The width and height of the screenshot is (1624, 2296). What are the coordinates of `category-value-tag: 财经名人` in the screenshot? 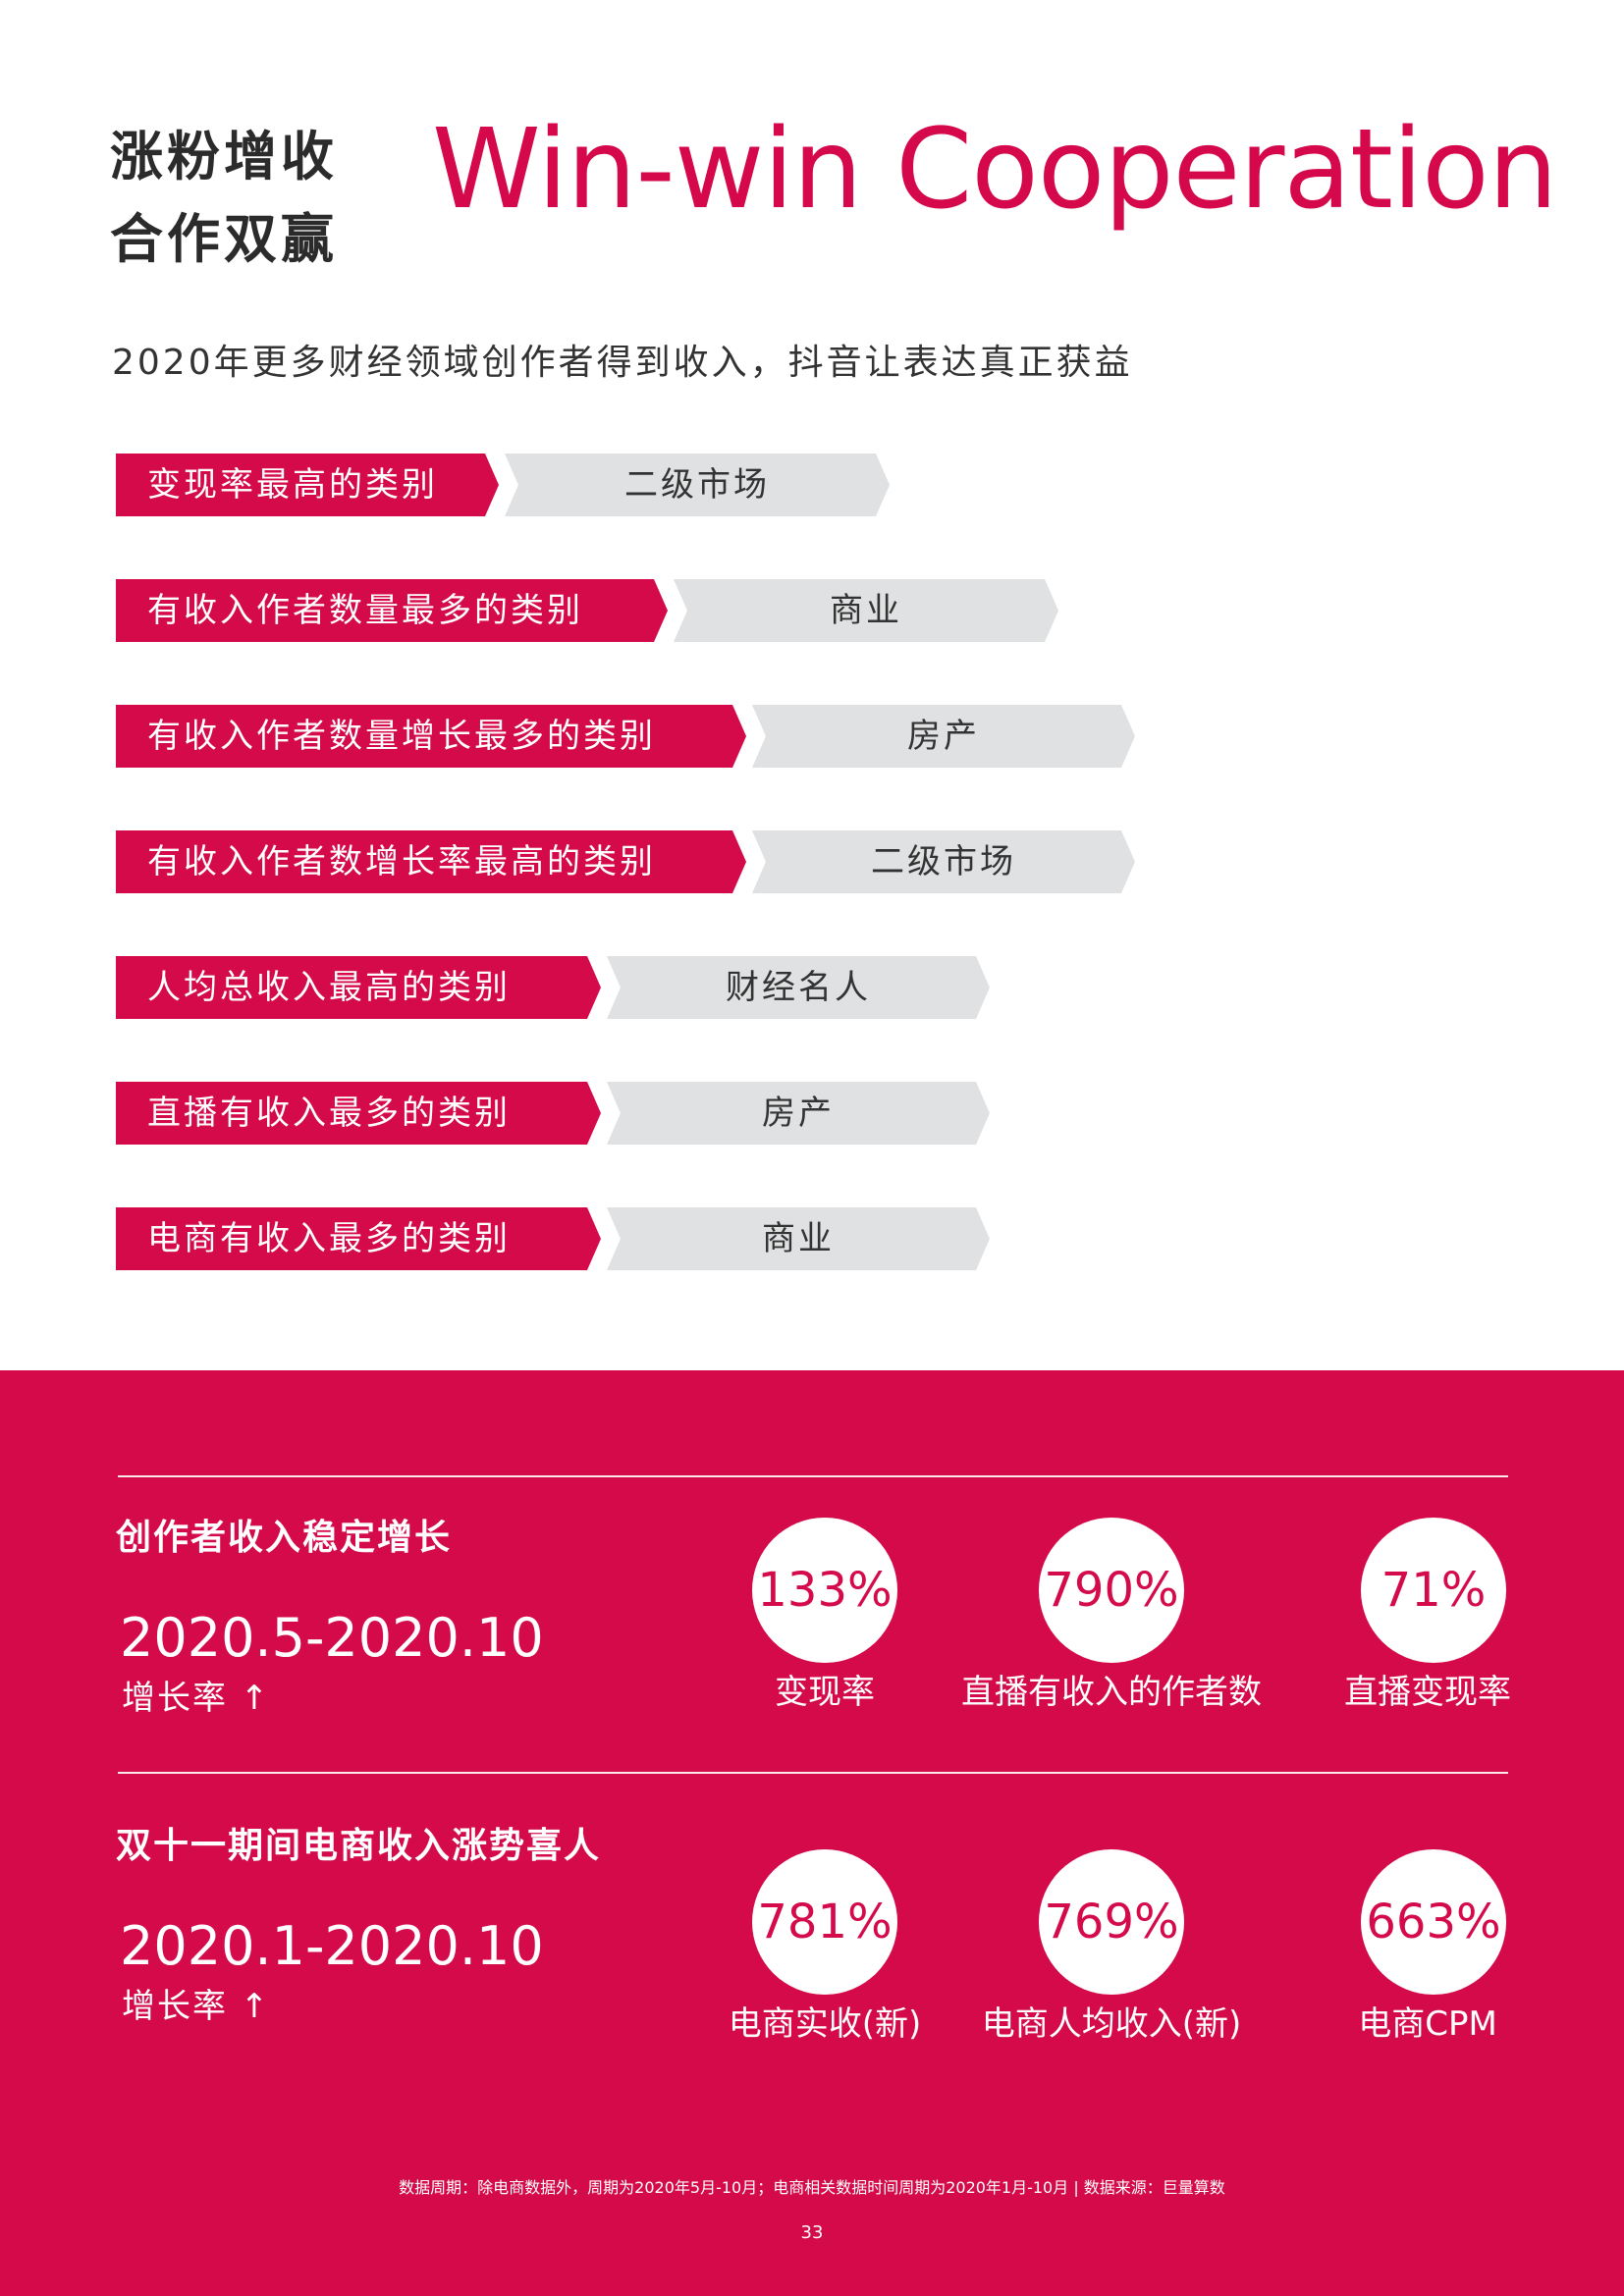 It's located at (798, 988).